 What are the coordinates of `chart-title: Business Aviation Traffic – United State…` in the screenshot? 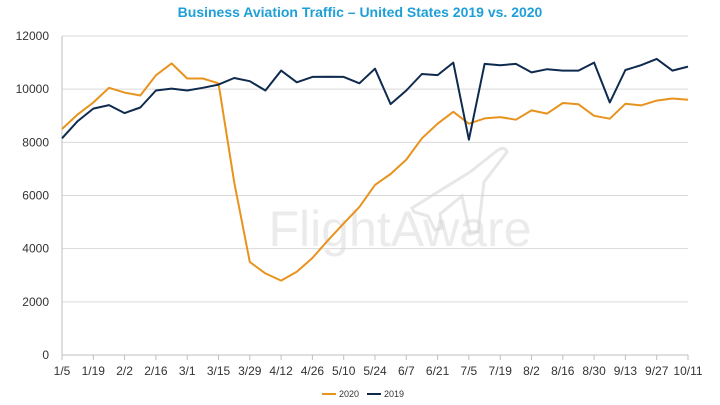 It's located at (360, 12).